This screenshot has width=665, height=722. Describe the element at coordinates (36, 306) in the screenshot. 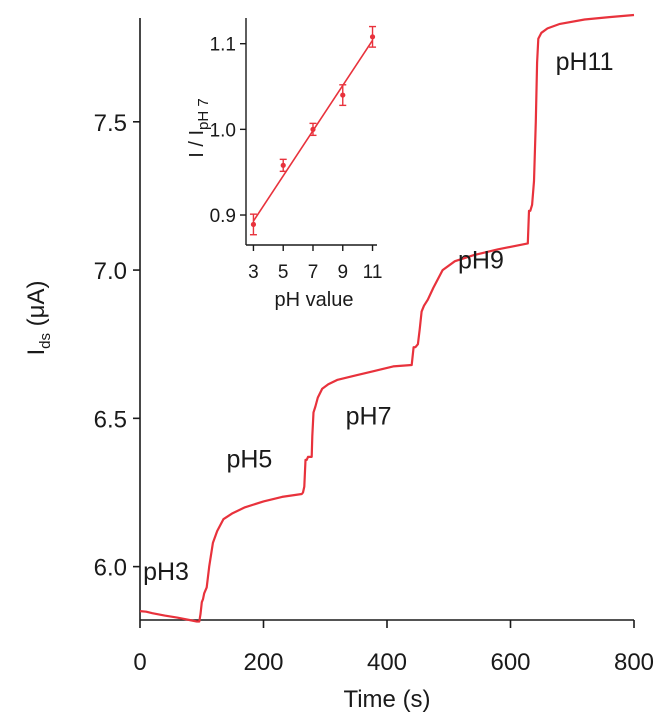

I see `y-axis-label-unit: (μA)` at that location.